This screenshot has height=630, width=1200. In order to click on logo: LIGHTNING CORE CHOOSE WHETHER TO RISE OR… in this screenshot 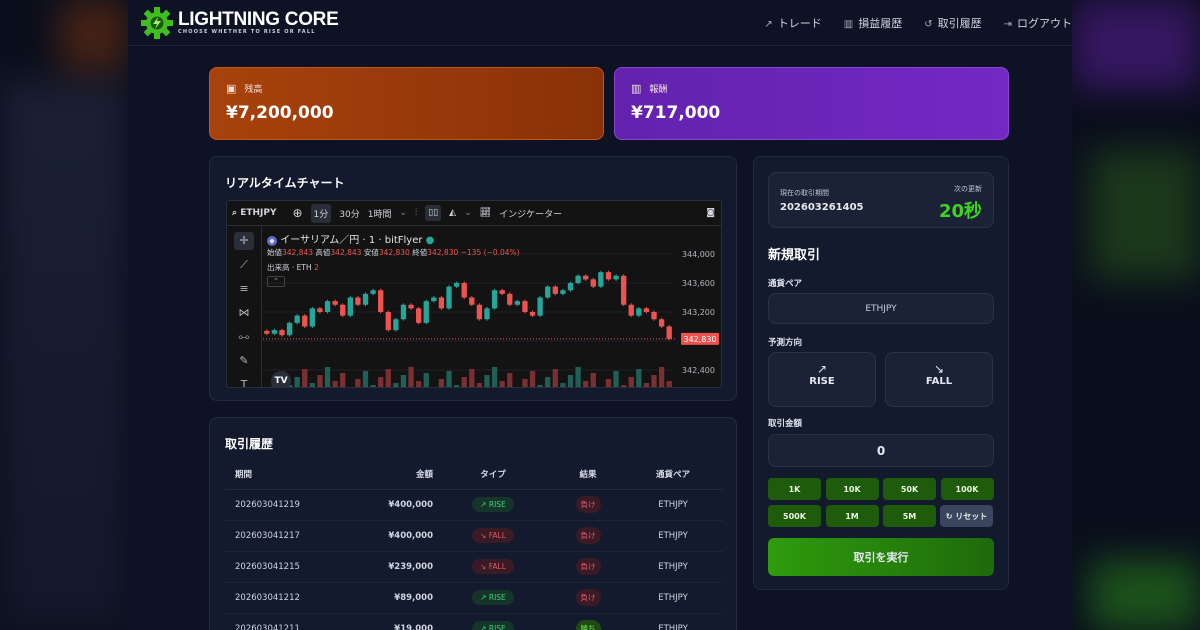, I will do `click(239, 23)`.